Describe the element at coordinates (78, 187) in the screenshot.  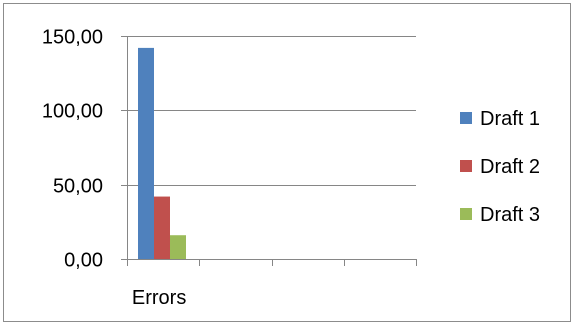
I see `y-tick-label: 50,00` at that location.